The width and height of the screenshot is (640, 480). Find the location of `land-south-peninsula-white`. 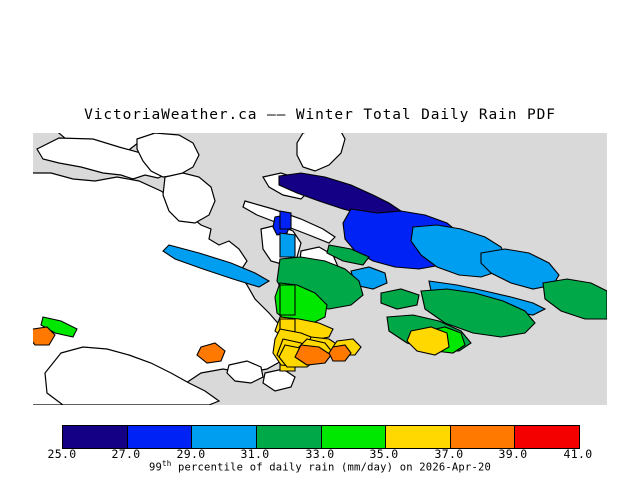

land-south-peninsula-white is located at coordinates (132, 375).